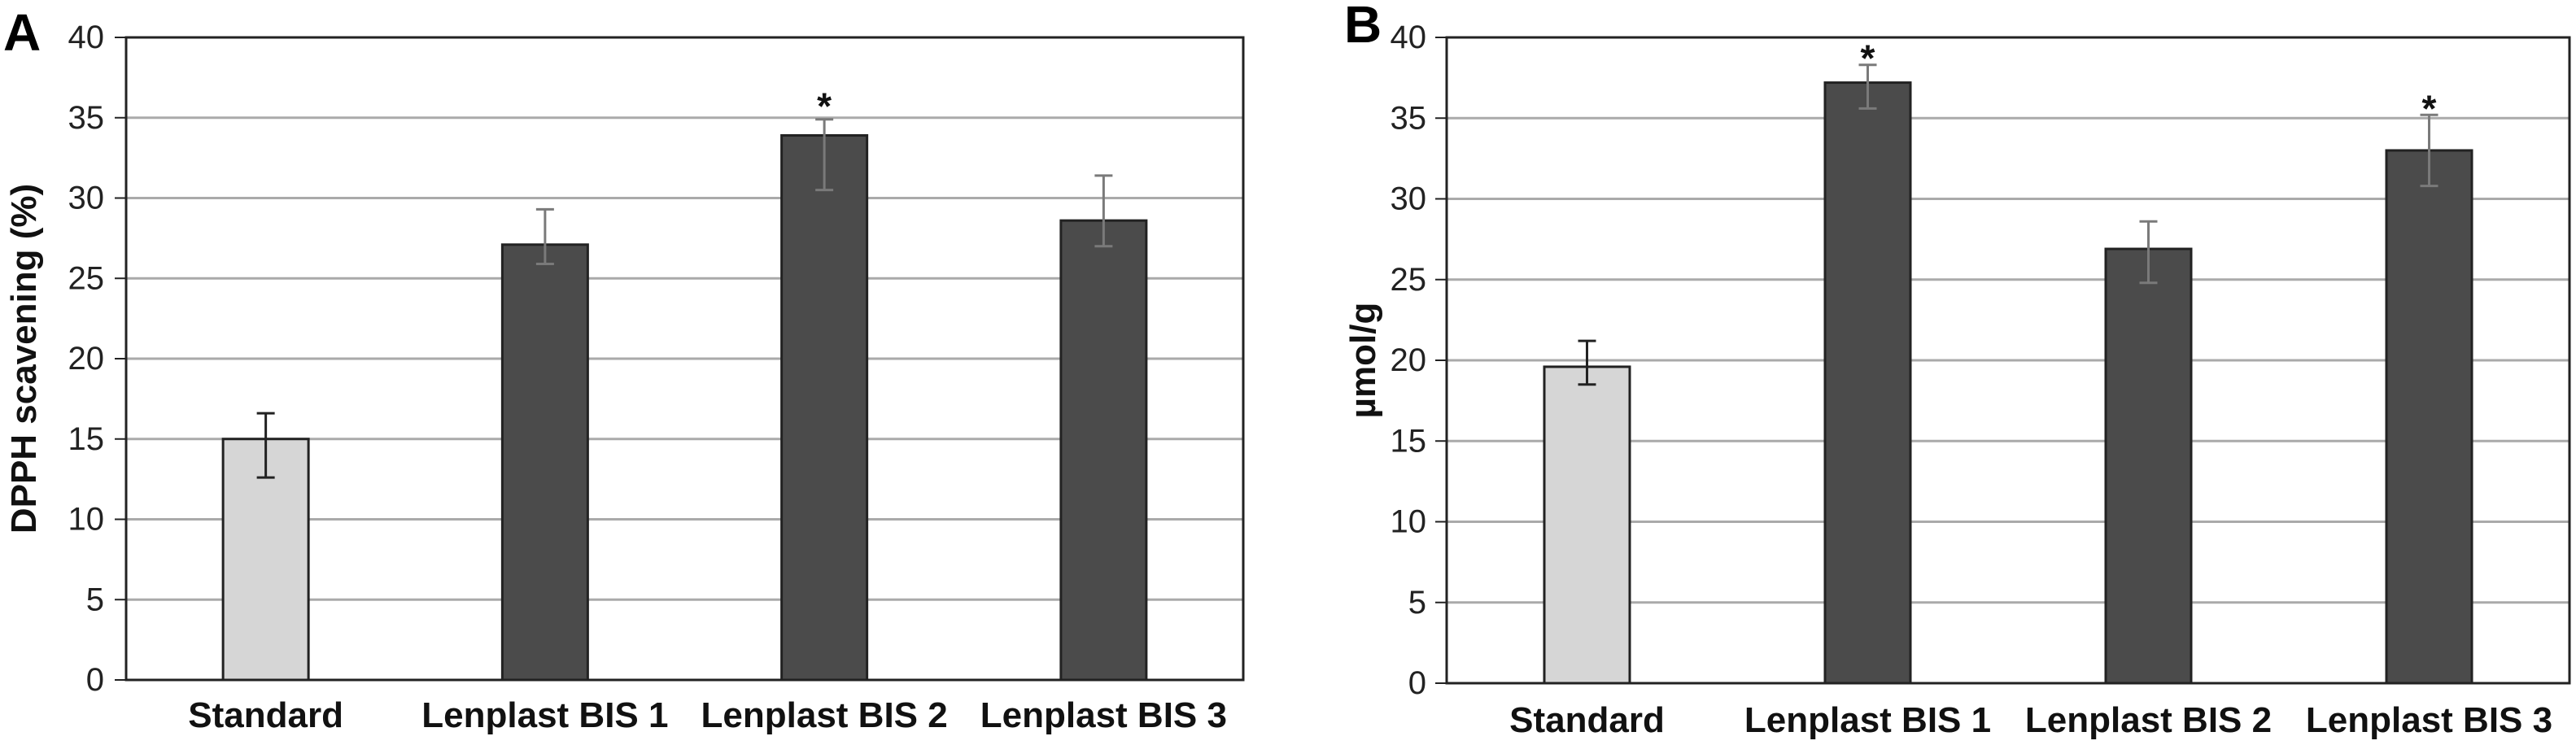 The width and height of the screenshot is (2576, 745). What do you see at coordinates (22, 32) in the screenshot?
I see `panel-letter: A` at bounding box center [22, 32].